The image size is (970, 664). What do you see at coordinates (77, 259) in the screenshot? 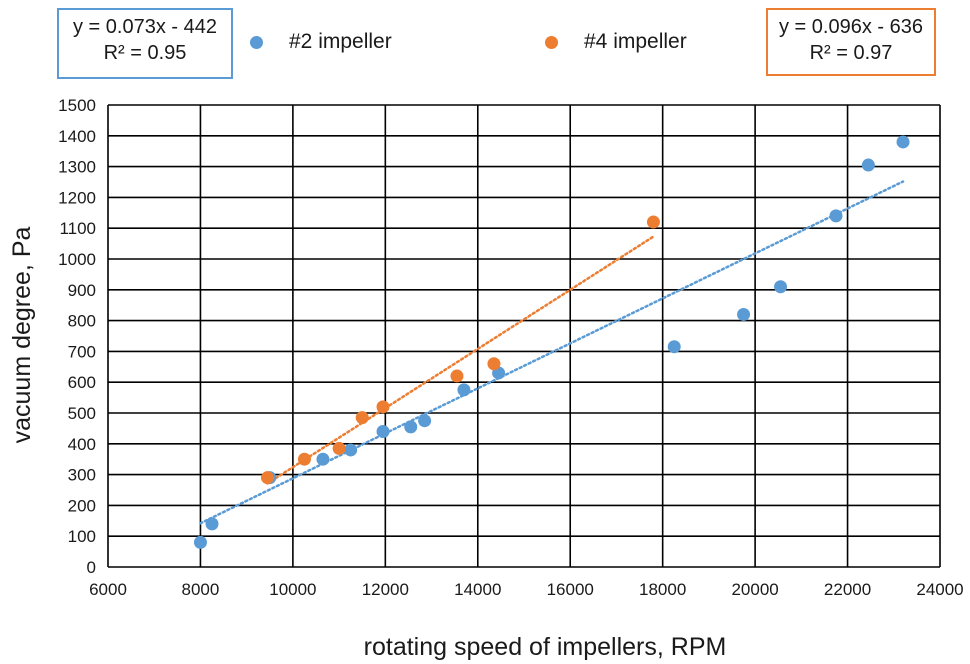
I see `y-tick-label: 1000` at bounding box center [77, 259].